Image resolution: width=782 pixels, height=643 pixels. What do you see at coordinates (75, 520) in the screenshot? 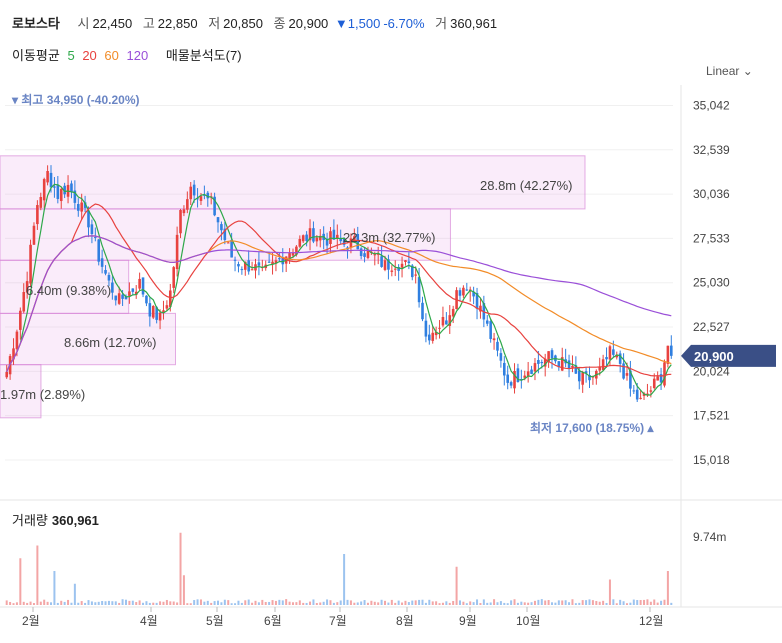
I see `volume-panel-value: 360,961` at bounding box center [75, 520].